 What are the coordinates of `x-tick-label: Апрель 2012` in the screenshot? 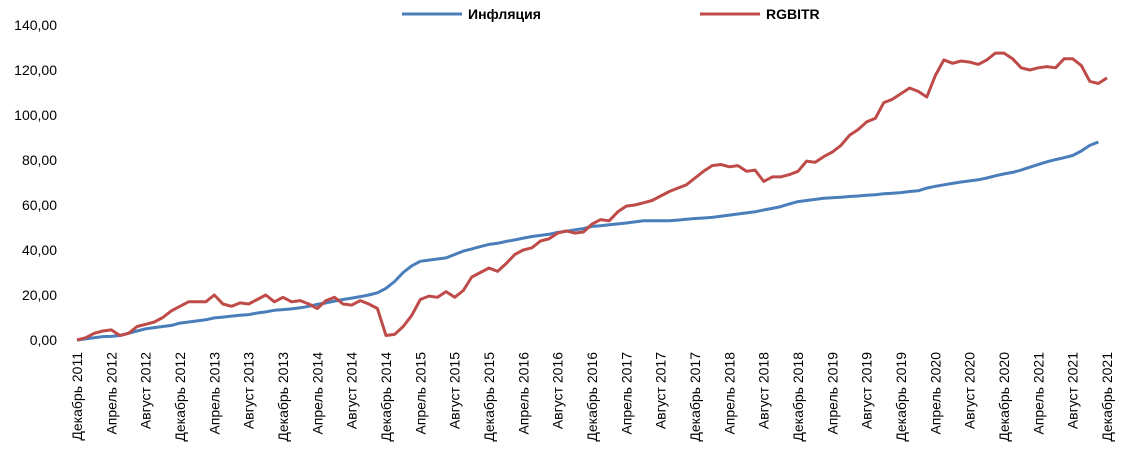 It's located at (111, 393).